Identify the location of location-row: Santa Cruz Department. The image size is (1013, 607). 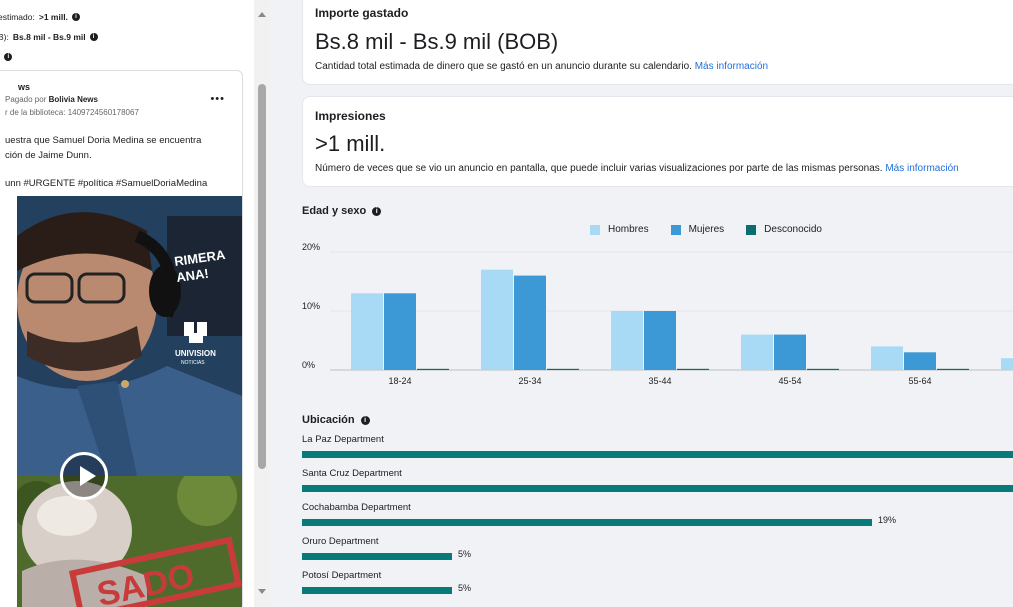
(657, 482).